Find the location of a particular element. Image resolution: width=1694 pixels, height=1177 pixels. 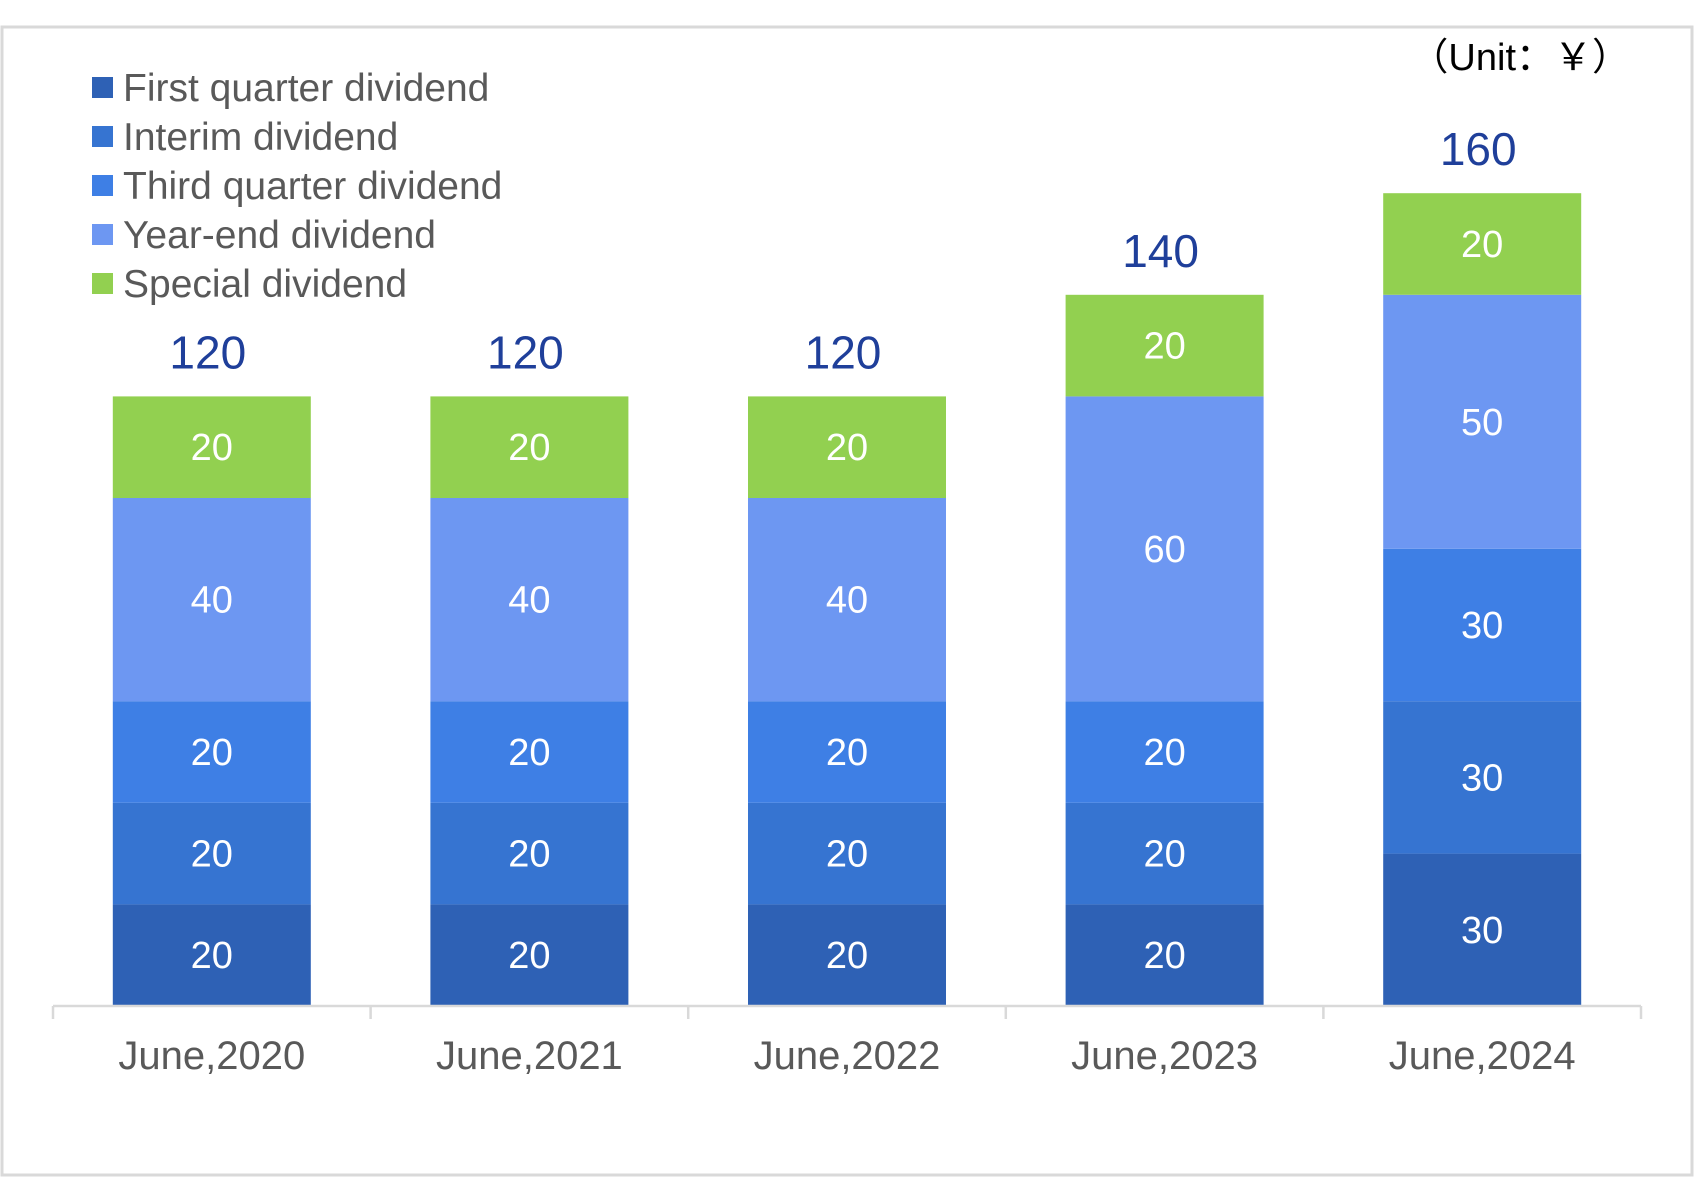

total-value-label: 160 is located at coordinates (1478, 149).